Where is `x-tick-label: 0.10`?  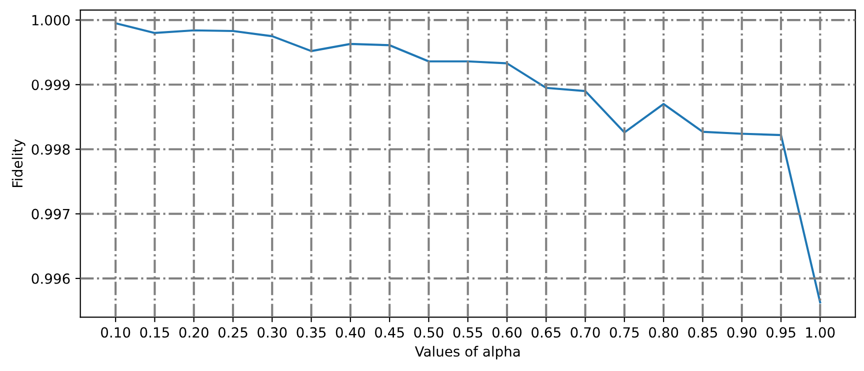 x-tick-label: 0.10 is located at coordinates (115, 332).